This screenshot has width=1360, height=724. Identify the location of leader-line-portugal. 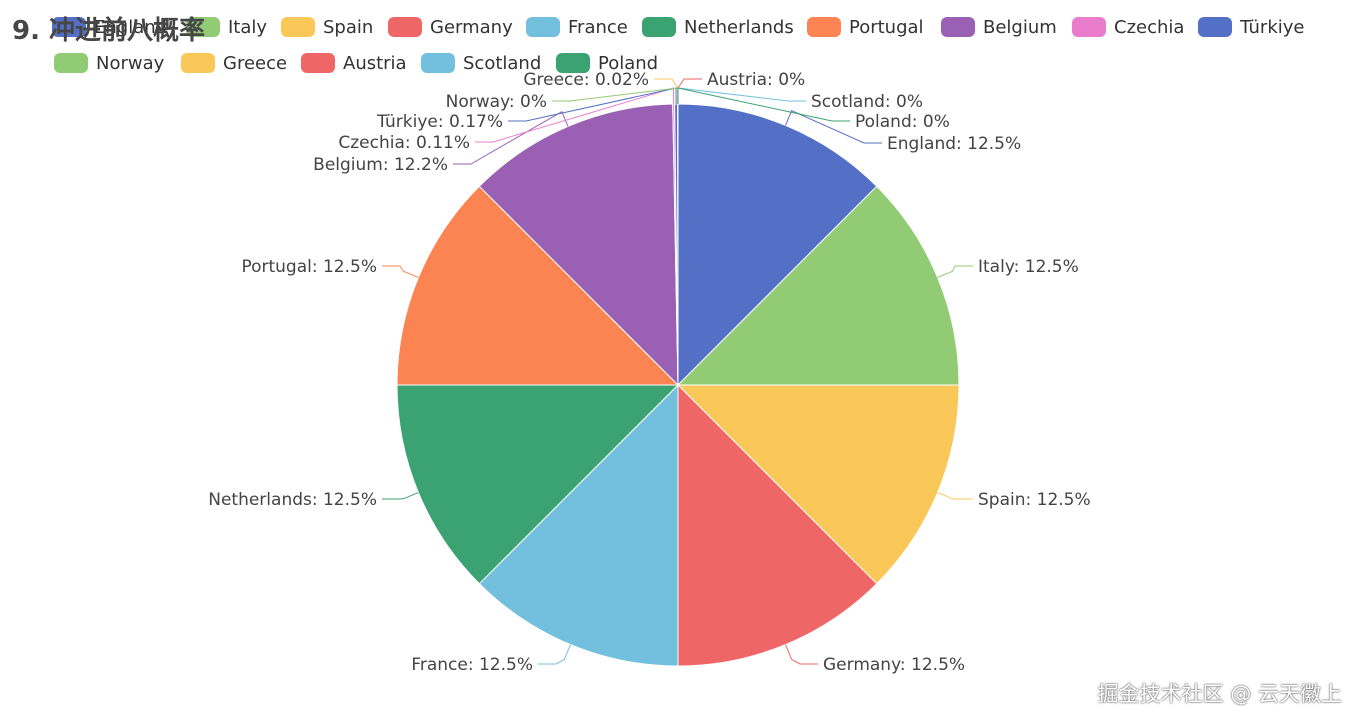
(400, 271).